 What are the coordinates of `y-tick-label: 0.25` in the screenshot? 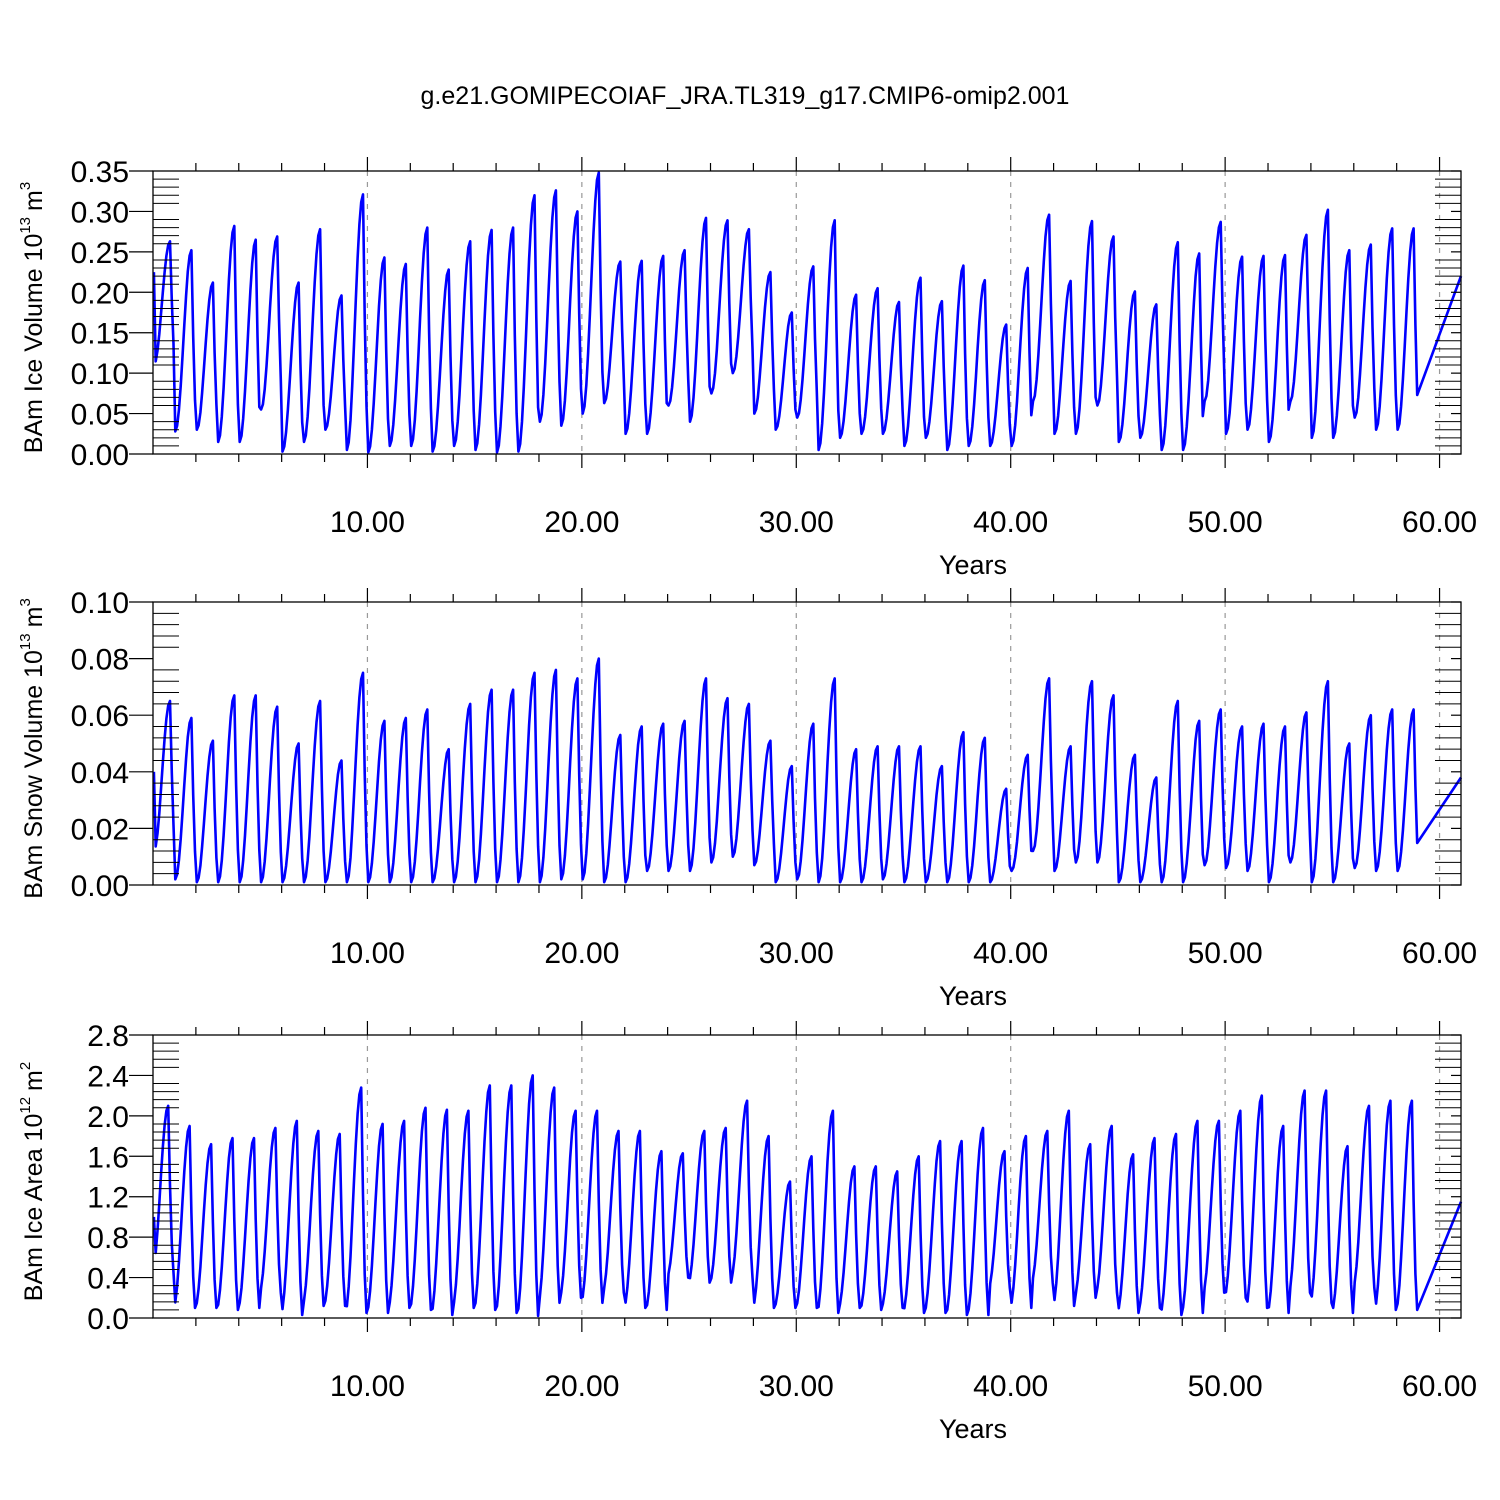 It's located at (100, 253).